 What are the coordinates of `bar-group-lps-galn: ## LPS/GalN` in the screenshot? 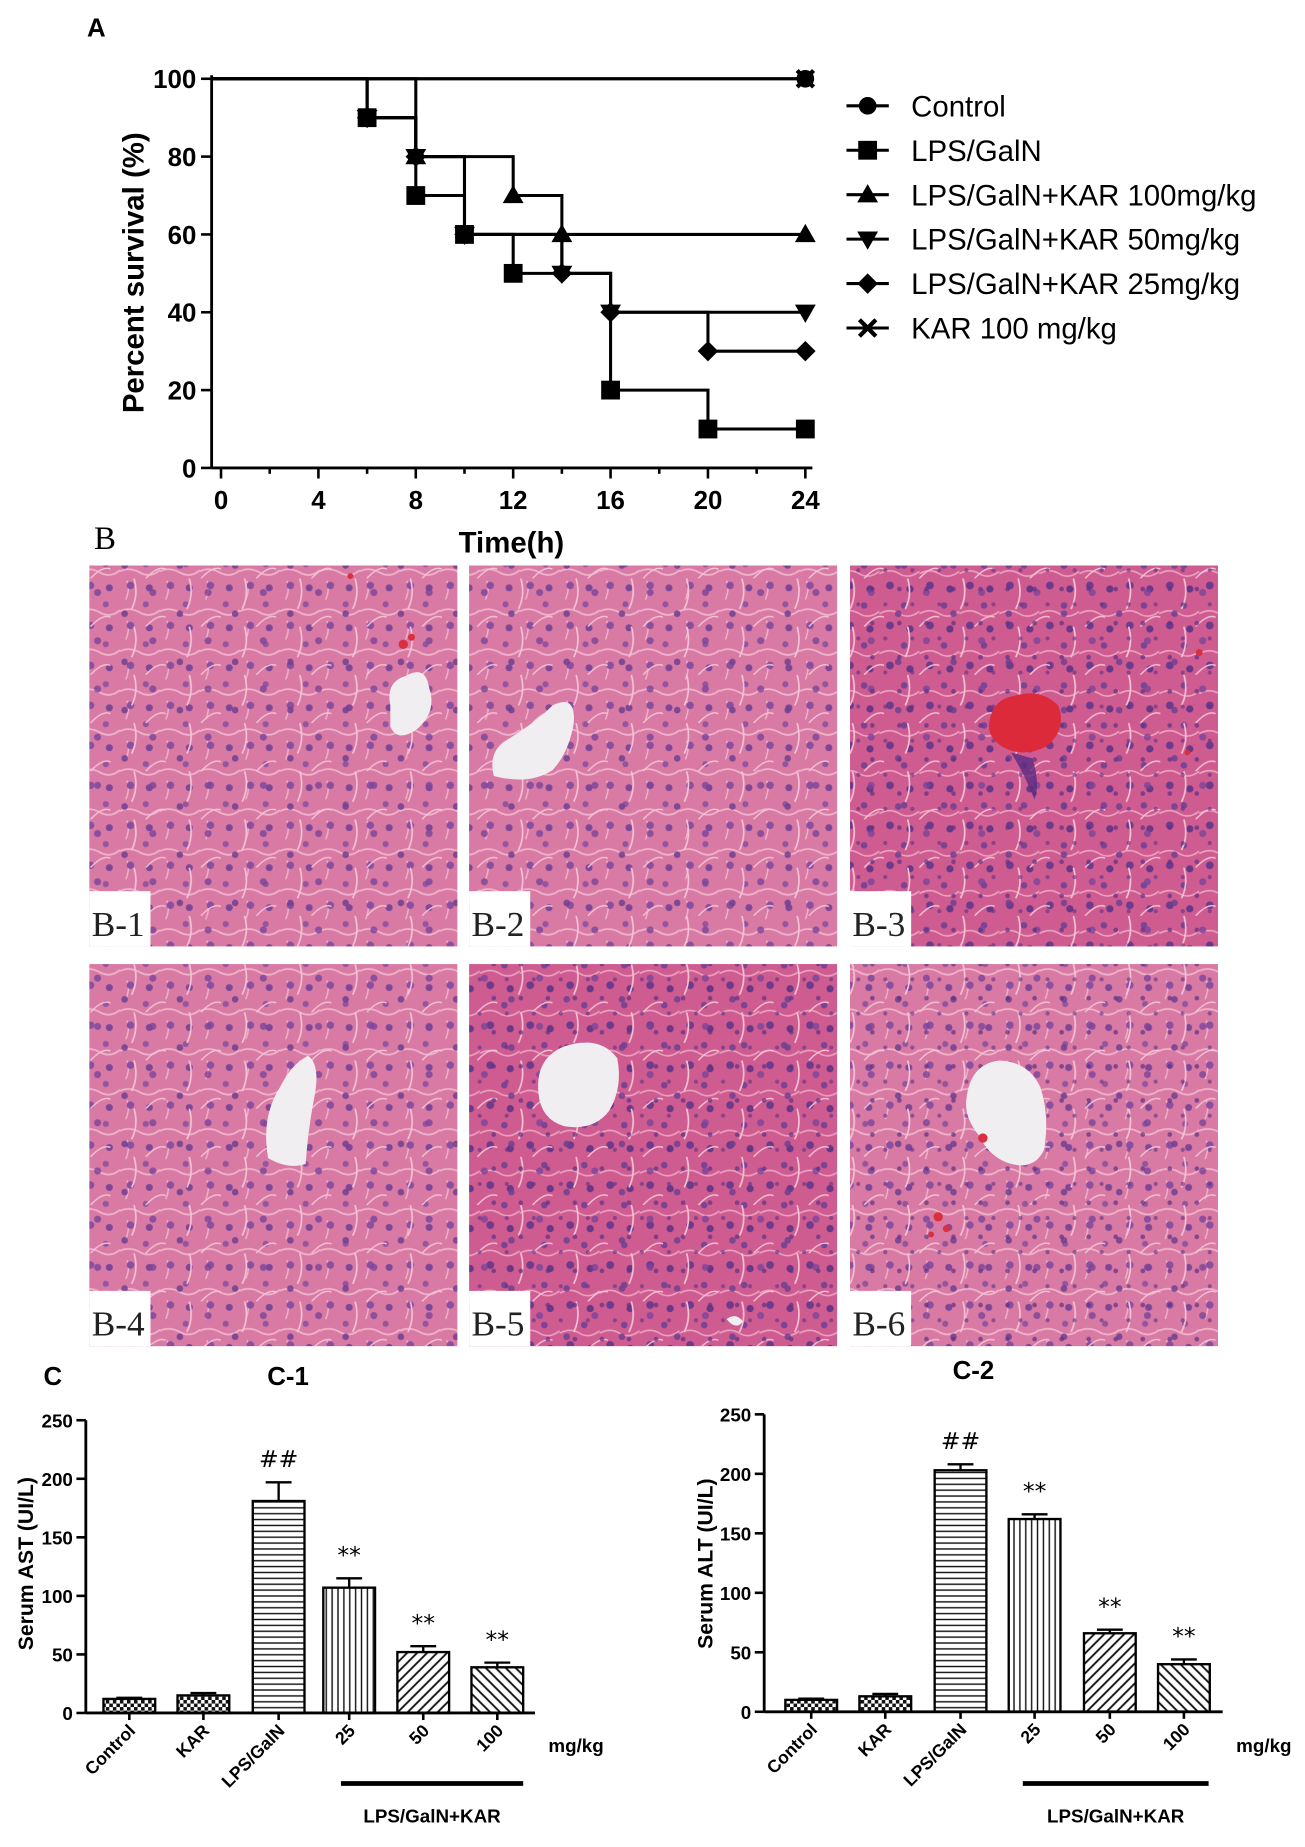 It's located at (262, 1618).